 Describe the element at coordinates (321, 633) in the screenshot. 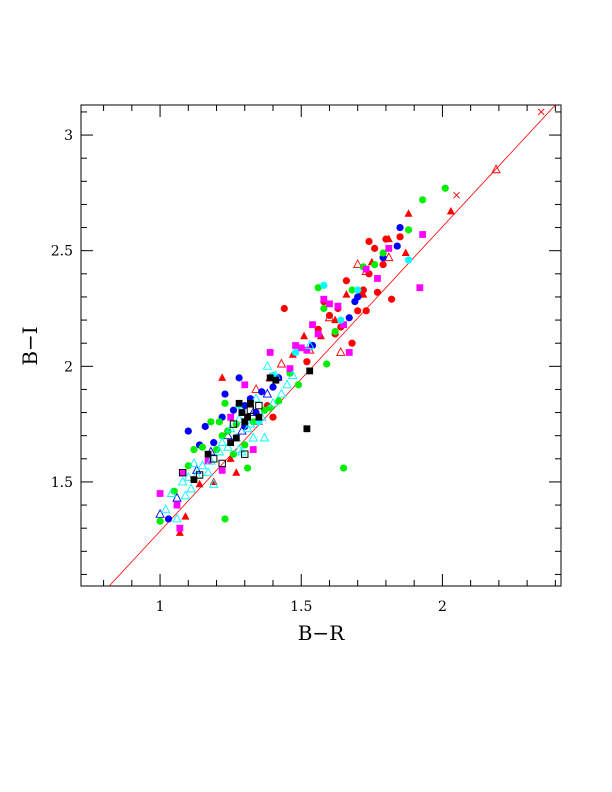

I see `x-axis-label: B−R` at that location.